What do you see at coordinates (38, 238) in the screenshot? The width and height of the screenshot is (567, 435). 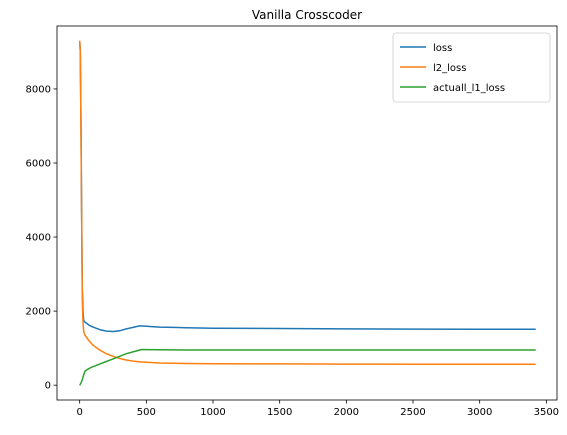 I see `y-tick-label: 4000` at bounding box center [38, 238].